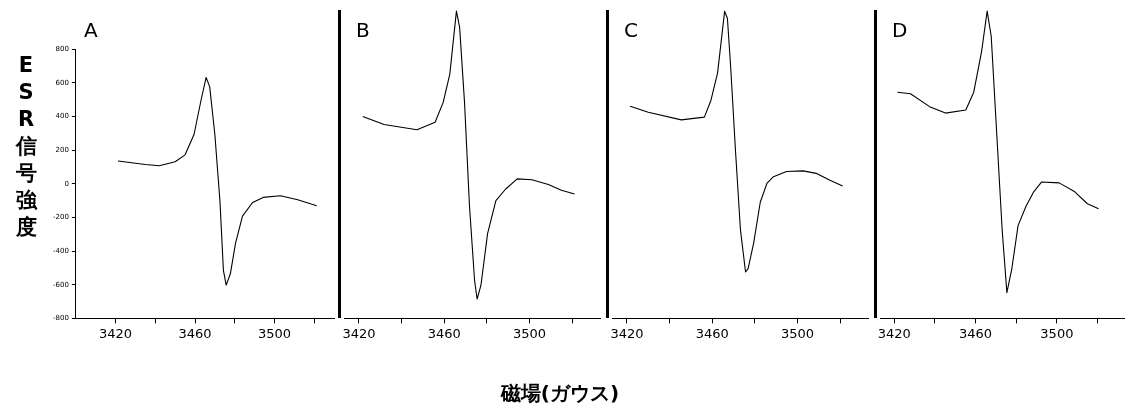 This screenshot has height=414, width=1128. Describe the element at coordinates (90, 30) in the screenshot. I see `chart-title: A` at that location.